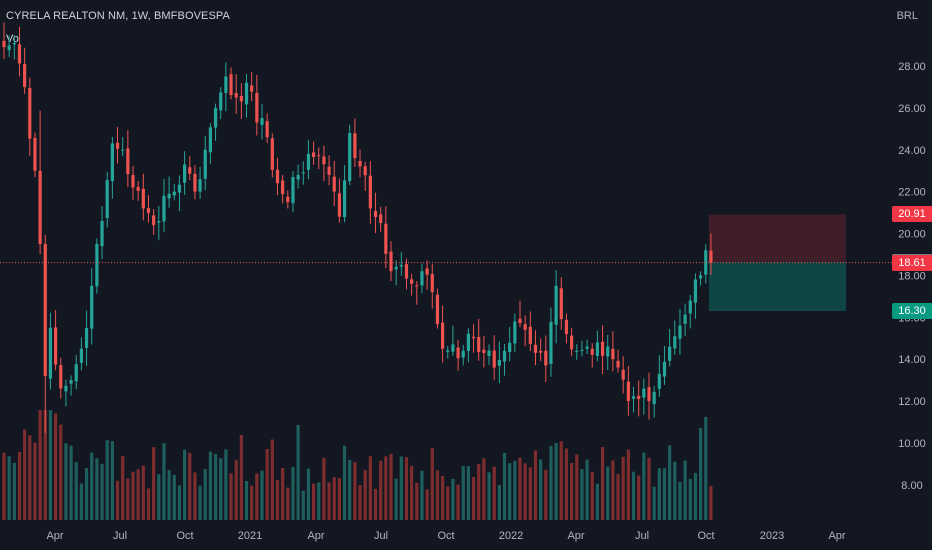 This screenshot has width=932, height=550. What do you see at coordinates (912, 310) in the screenshot?
I see `price-label-target: 16.30` at bounding box center [912, 310].